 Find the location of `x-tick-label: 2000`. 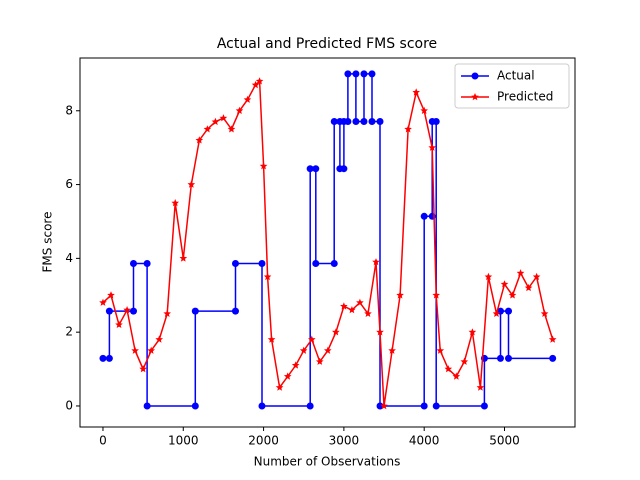

x-tick-label: 2000 is located at coordinates (263, 441).